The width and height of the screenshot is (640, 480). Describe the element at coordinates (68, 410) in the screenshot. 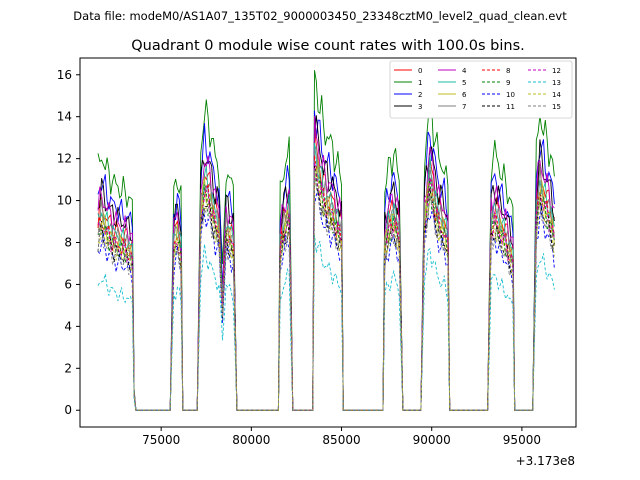

I see `y-tick-label: 0` at that location.